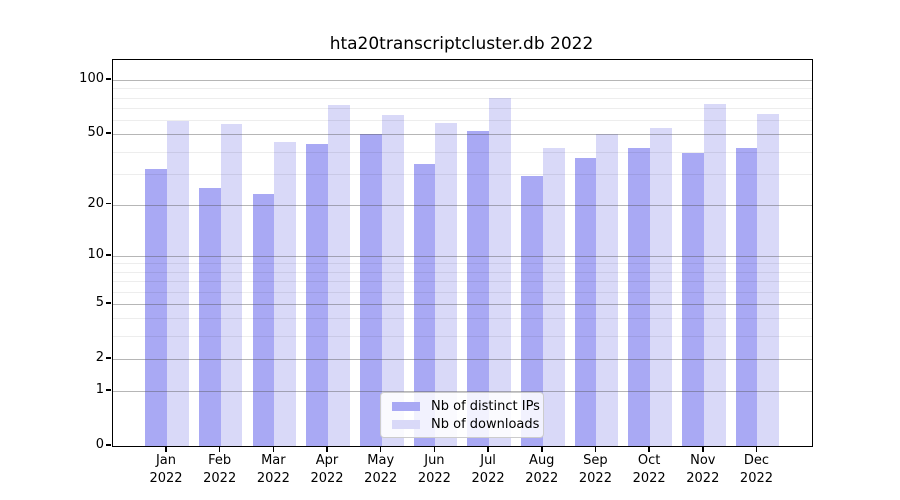  I want to click on y-axis-tick-label: 5, so click(99, 302).